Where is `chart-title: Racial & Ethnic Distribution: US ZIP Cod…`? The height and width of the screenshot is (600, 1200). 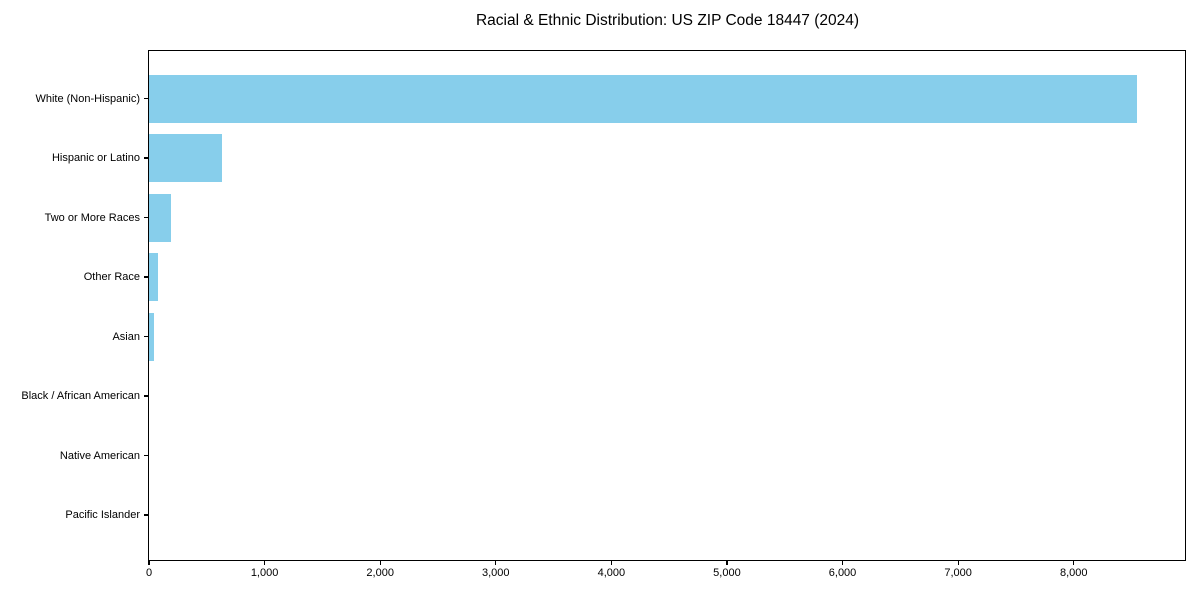 chart-title: Racial & Ethnic Distribution: US ZIP Cod… is located at coordinates (667, 20).